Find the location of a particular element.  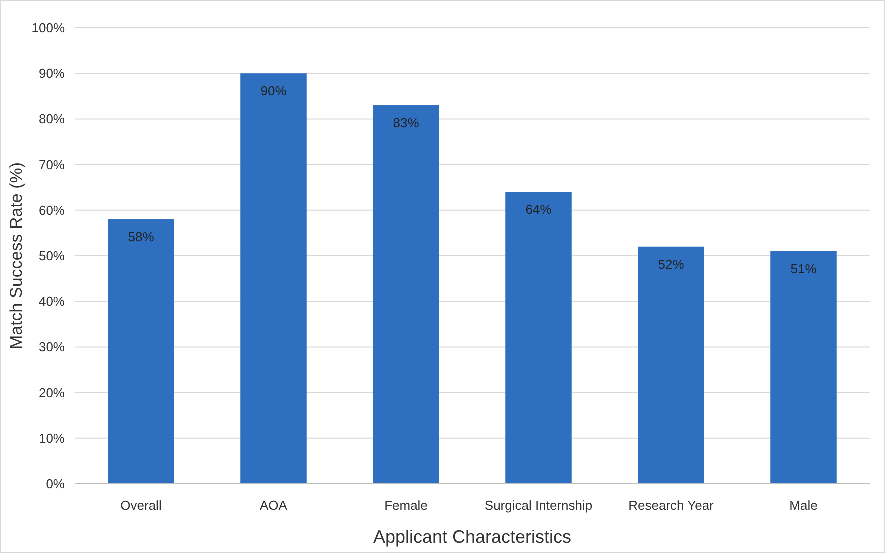

y-tick-label: 70% is located at coordinates (52, 164).